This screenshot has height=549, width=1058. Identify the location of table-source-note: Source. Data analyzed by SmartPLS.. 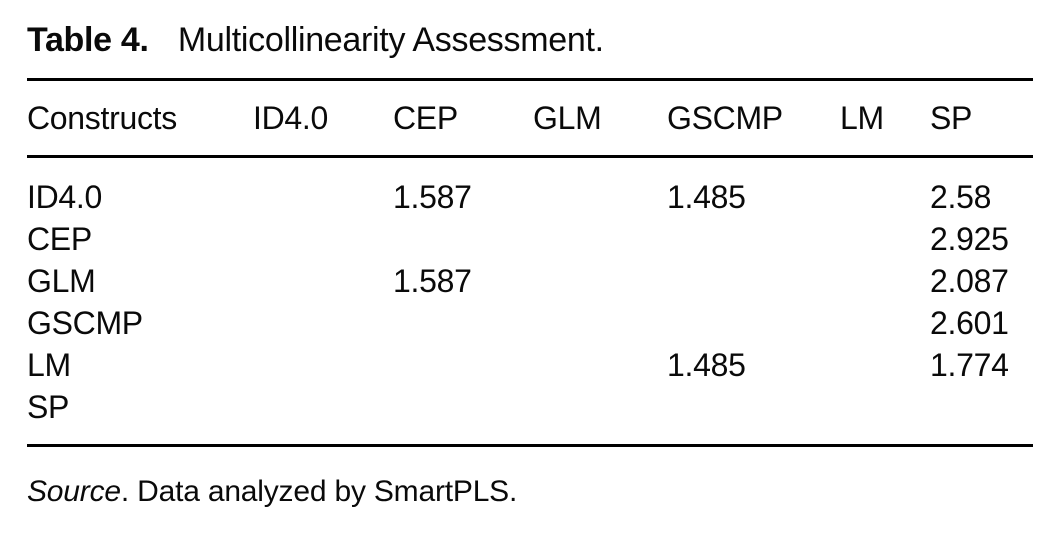
(530, 492).